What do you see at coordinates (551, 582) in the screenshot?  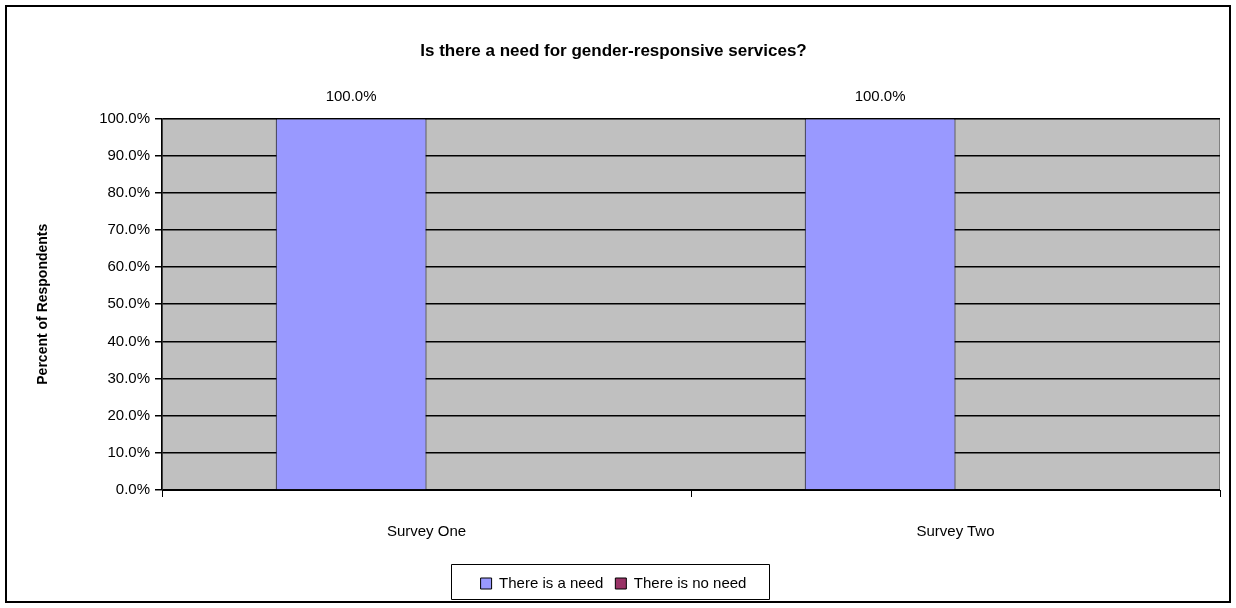 I see `legend-label: There is a need` at bounding box center [551, 582].